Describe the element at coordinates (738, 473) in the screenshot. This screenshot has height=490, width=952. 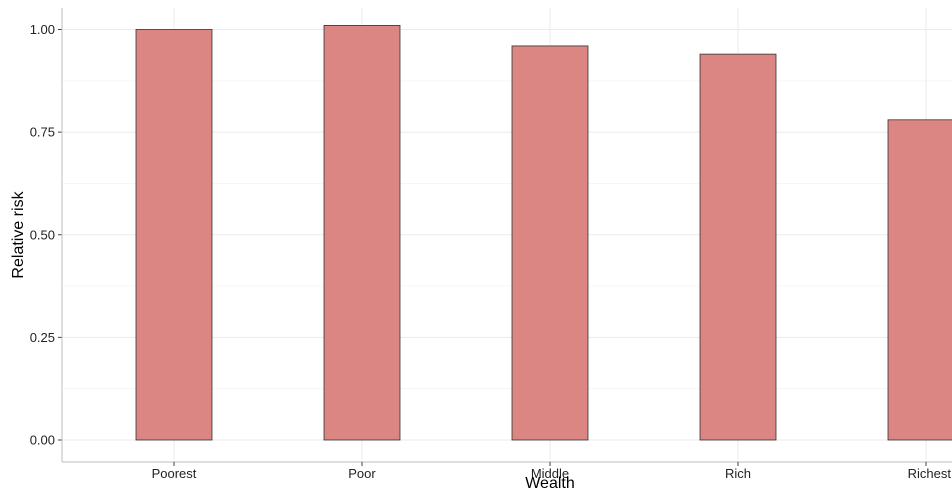
I see `x-tick-label: Rich` at that location.